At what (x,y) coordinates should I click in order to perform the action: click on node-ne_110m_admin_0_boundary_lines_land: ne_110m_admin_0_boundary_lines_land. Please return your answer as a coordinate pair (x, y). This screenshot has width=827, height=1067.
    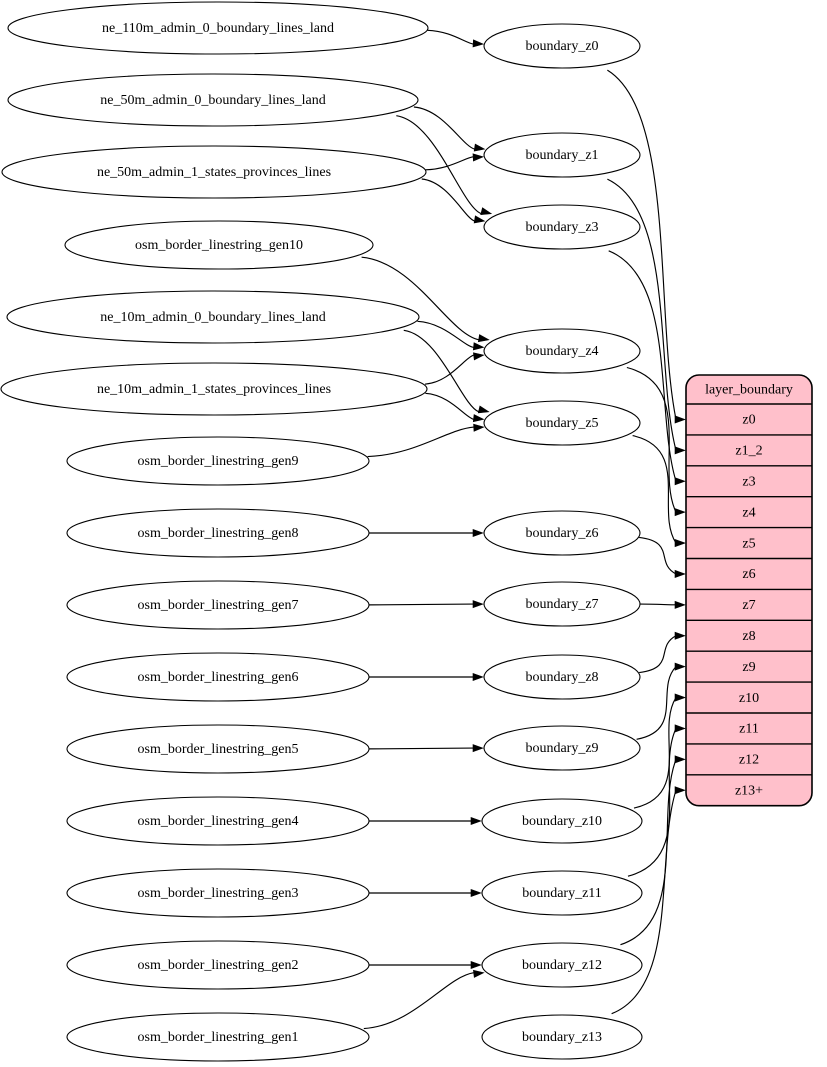
    Looking at the image, I should click on (218, 28).